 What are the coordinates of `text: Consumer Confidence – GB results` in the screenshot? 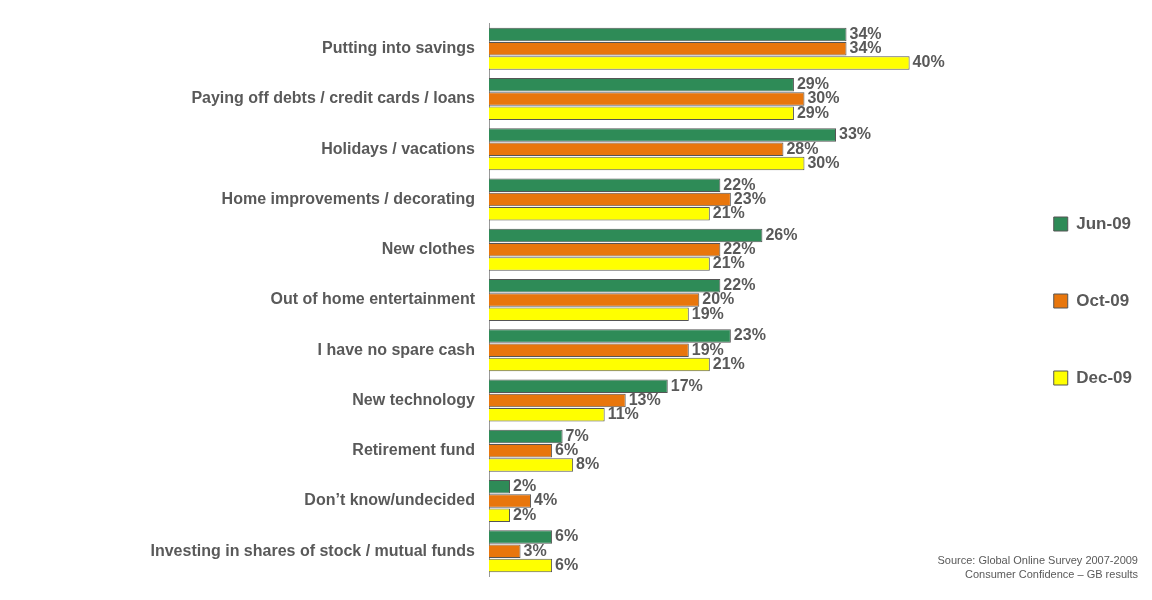 It's located at (1051, 574).